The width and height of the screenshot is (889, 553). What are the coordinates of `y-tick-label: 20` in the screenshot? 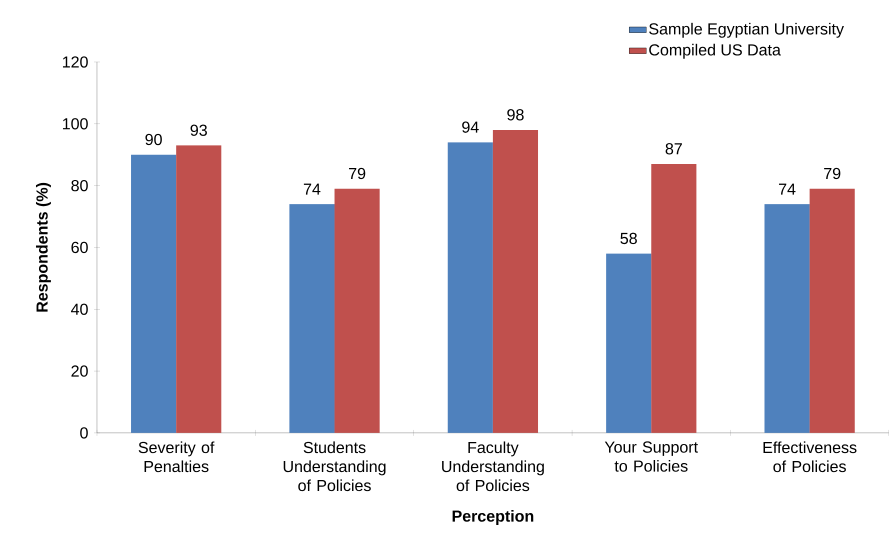 It's located at (79, 371).